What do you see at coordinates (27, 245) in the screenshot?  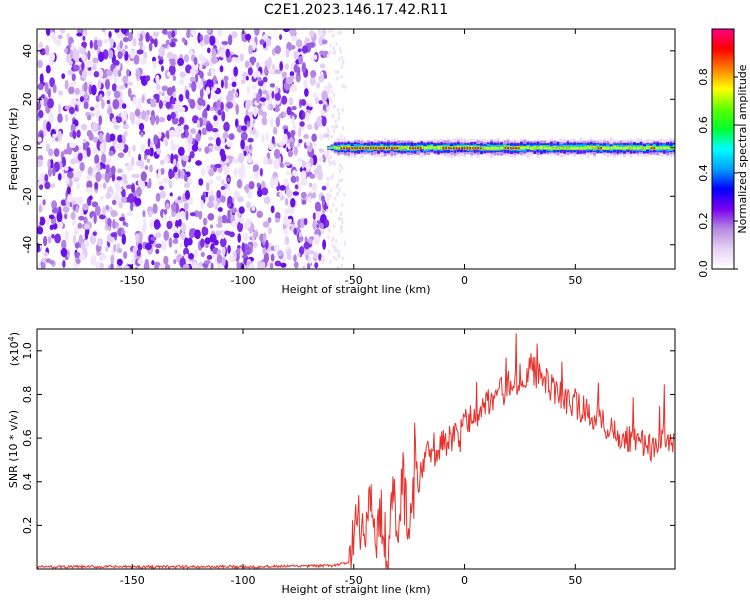 I see `y-tick-label: -40` at bounding box center [27, 245].